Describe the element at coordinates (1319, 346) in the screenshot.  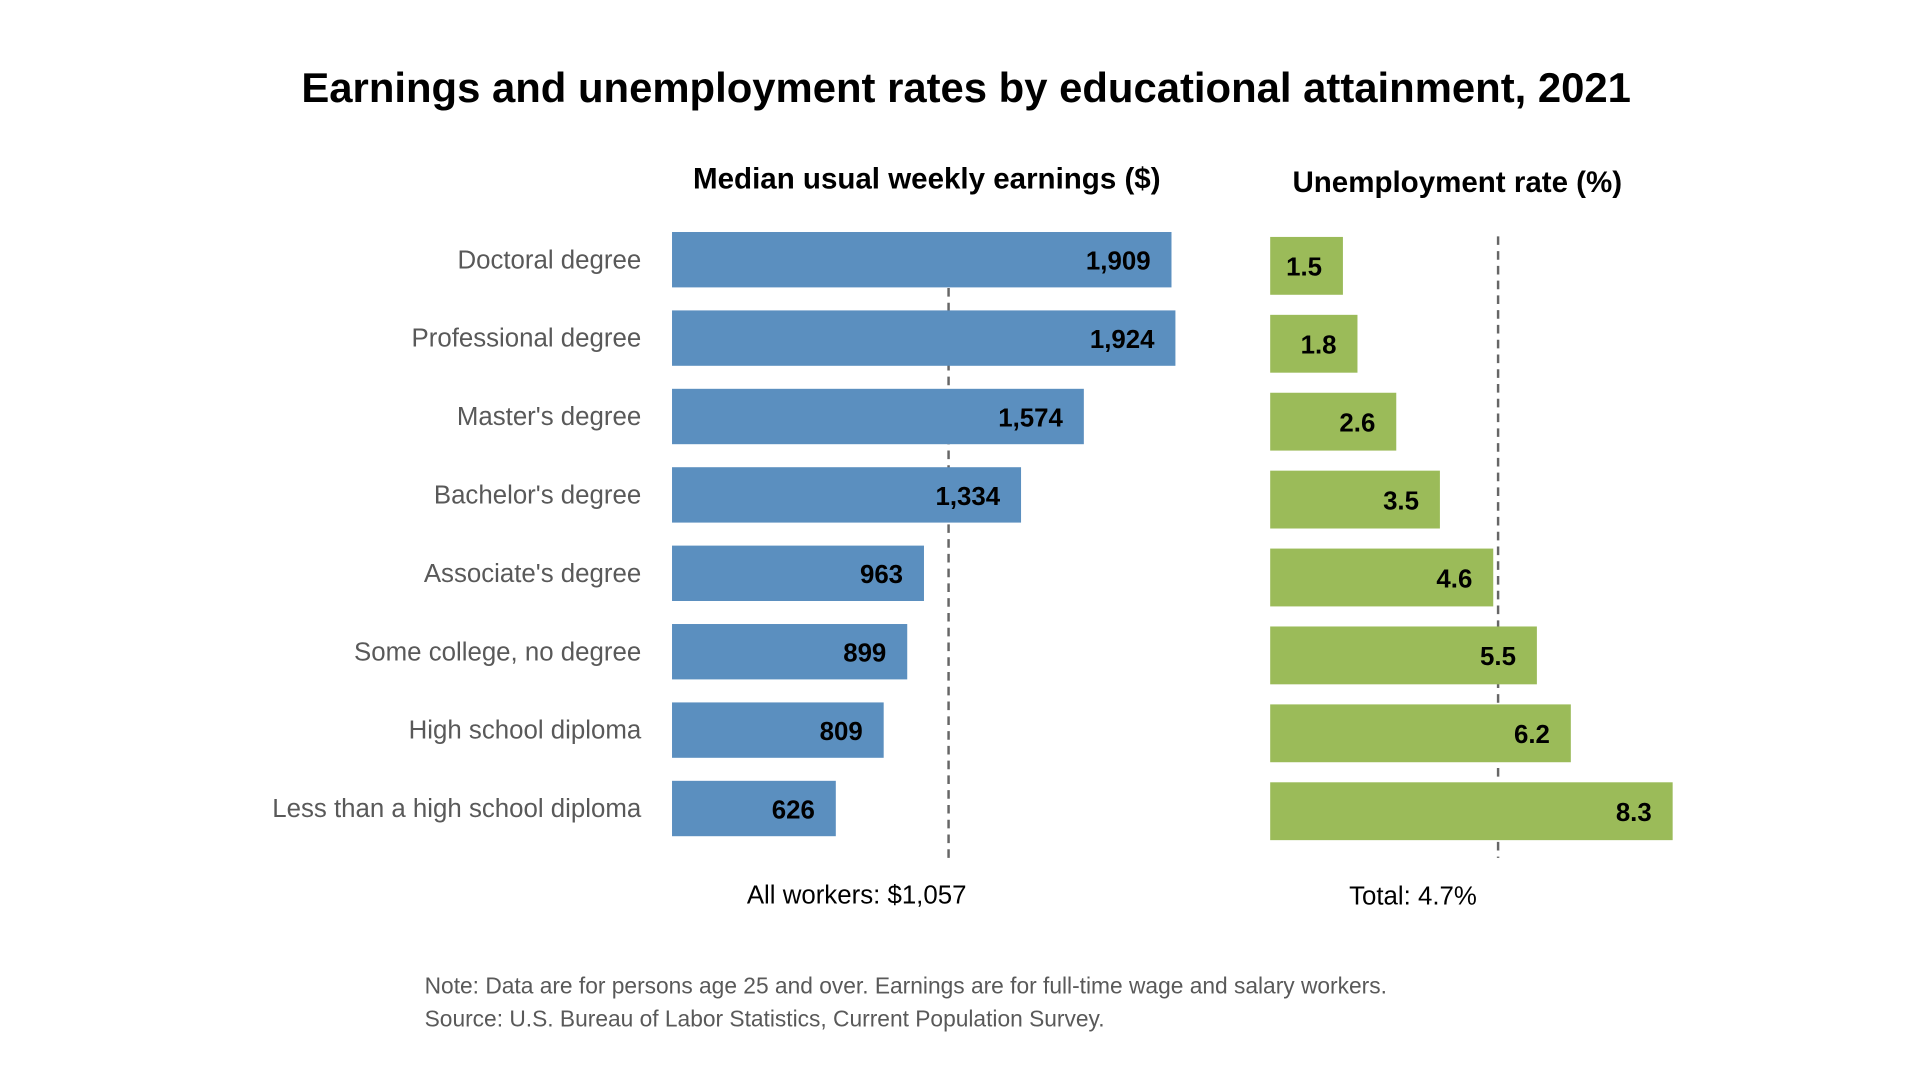
I see `unemployment-value-label: 1.8` at that location.